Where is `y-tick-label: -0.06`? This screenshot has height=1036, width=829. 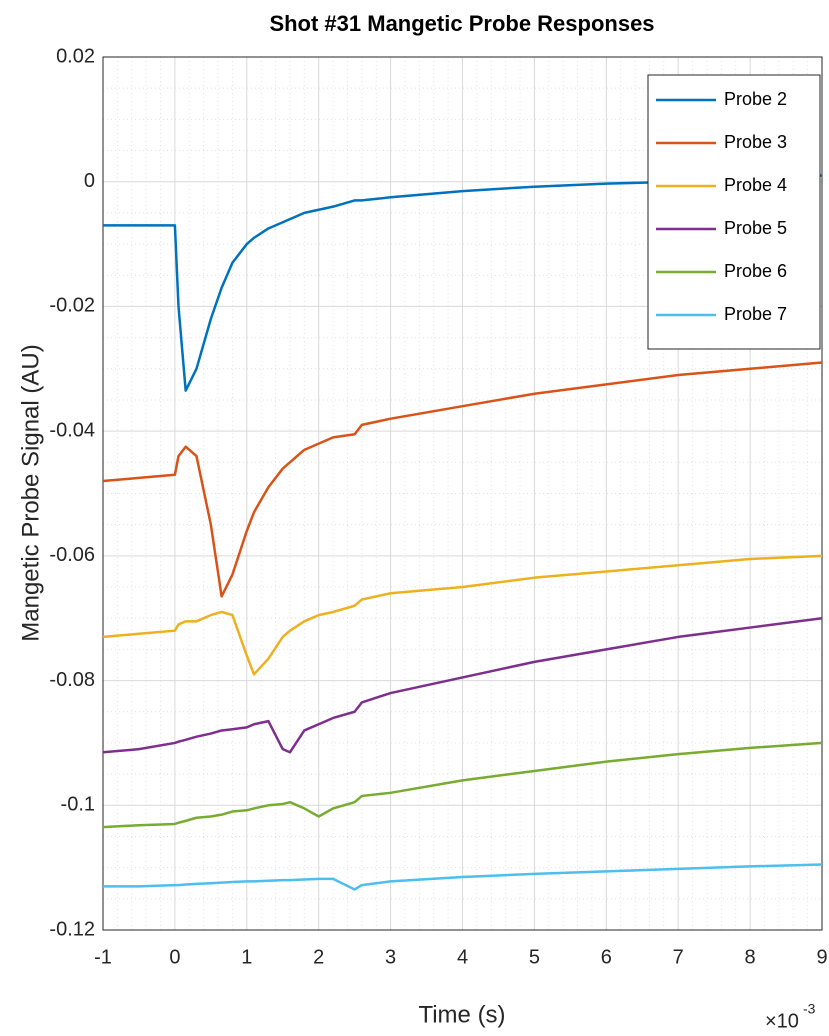 y-tick-label: -0.06 is located at coordinates (72, 555).